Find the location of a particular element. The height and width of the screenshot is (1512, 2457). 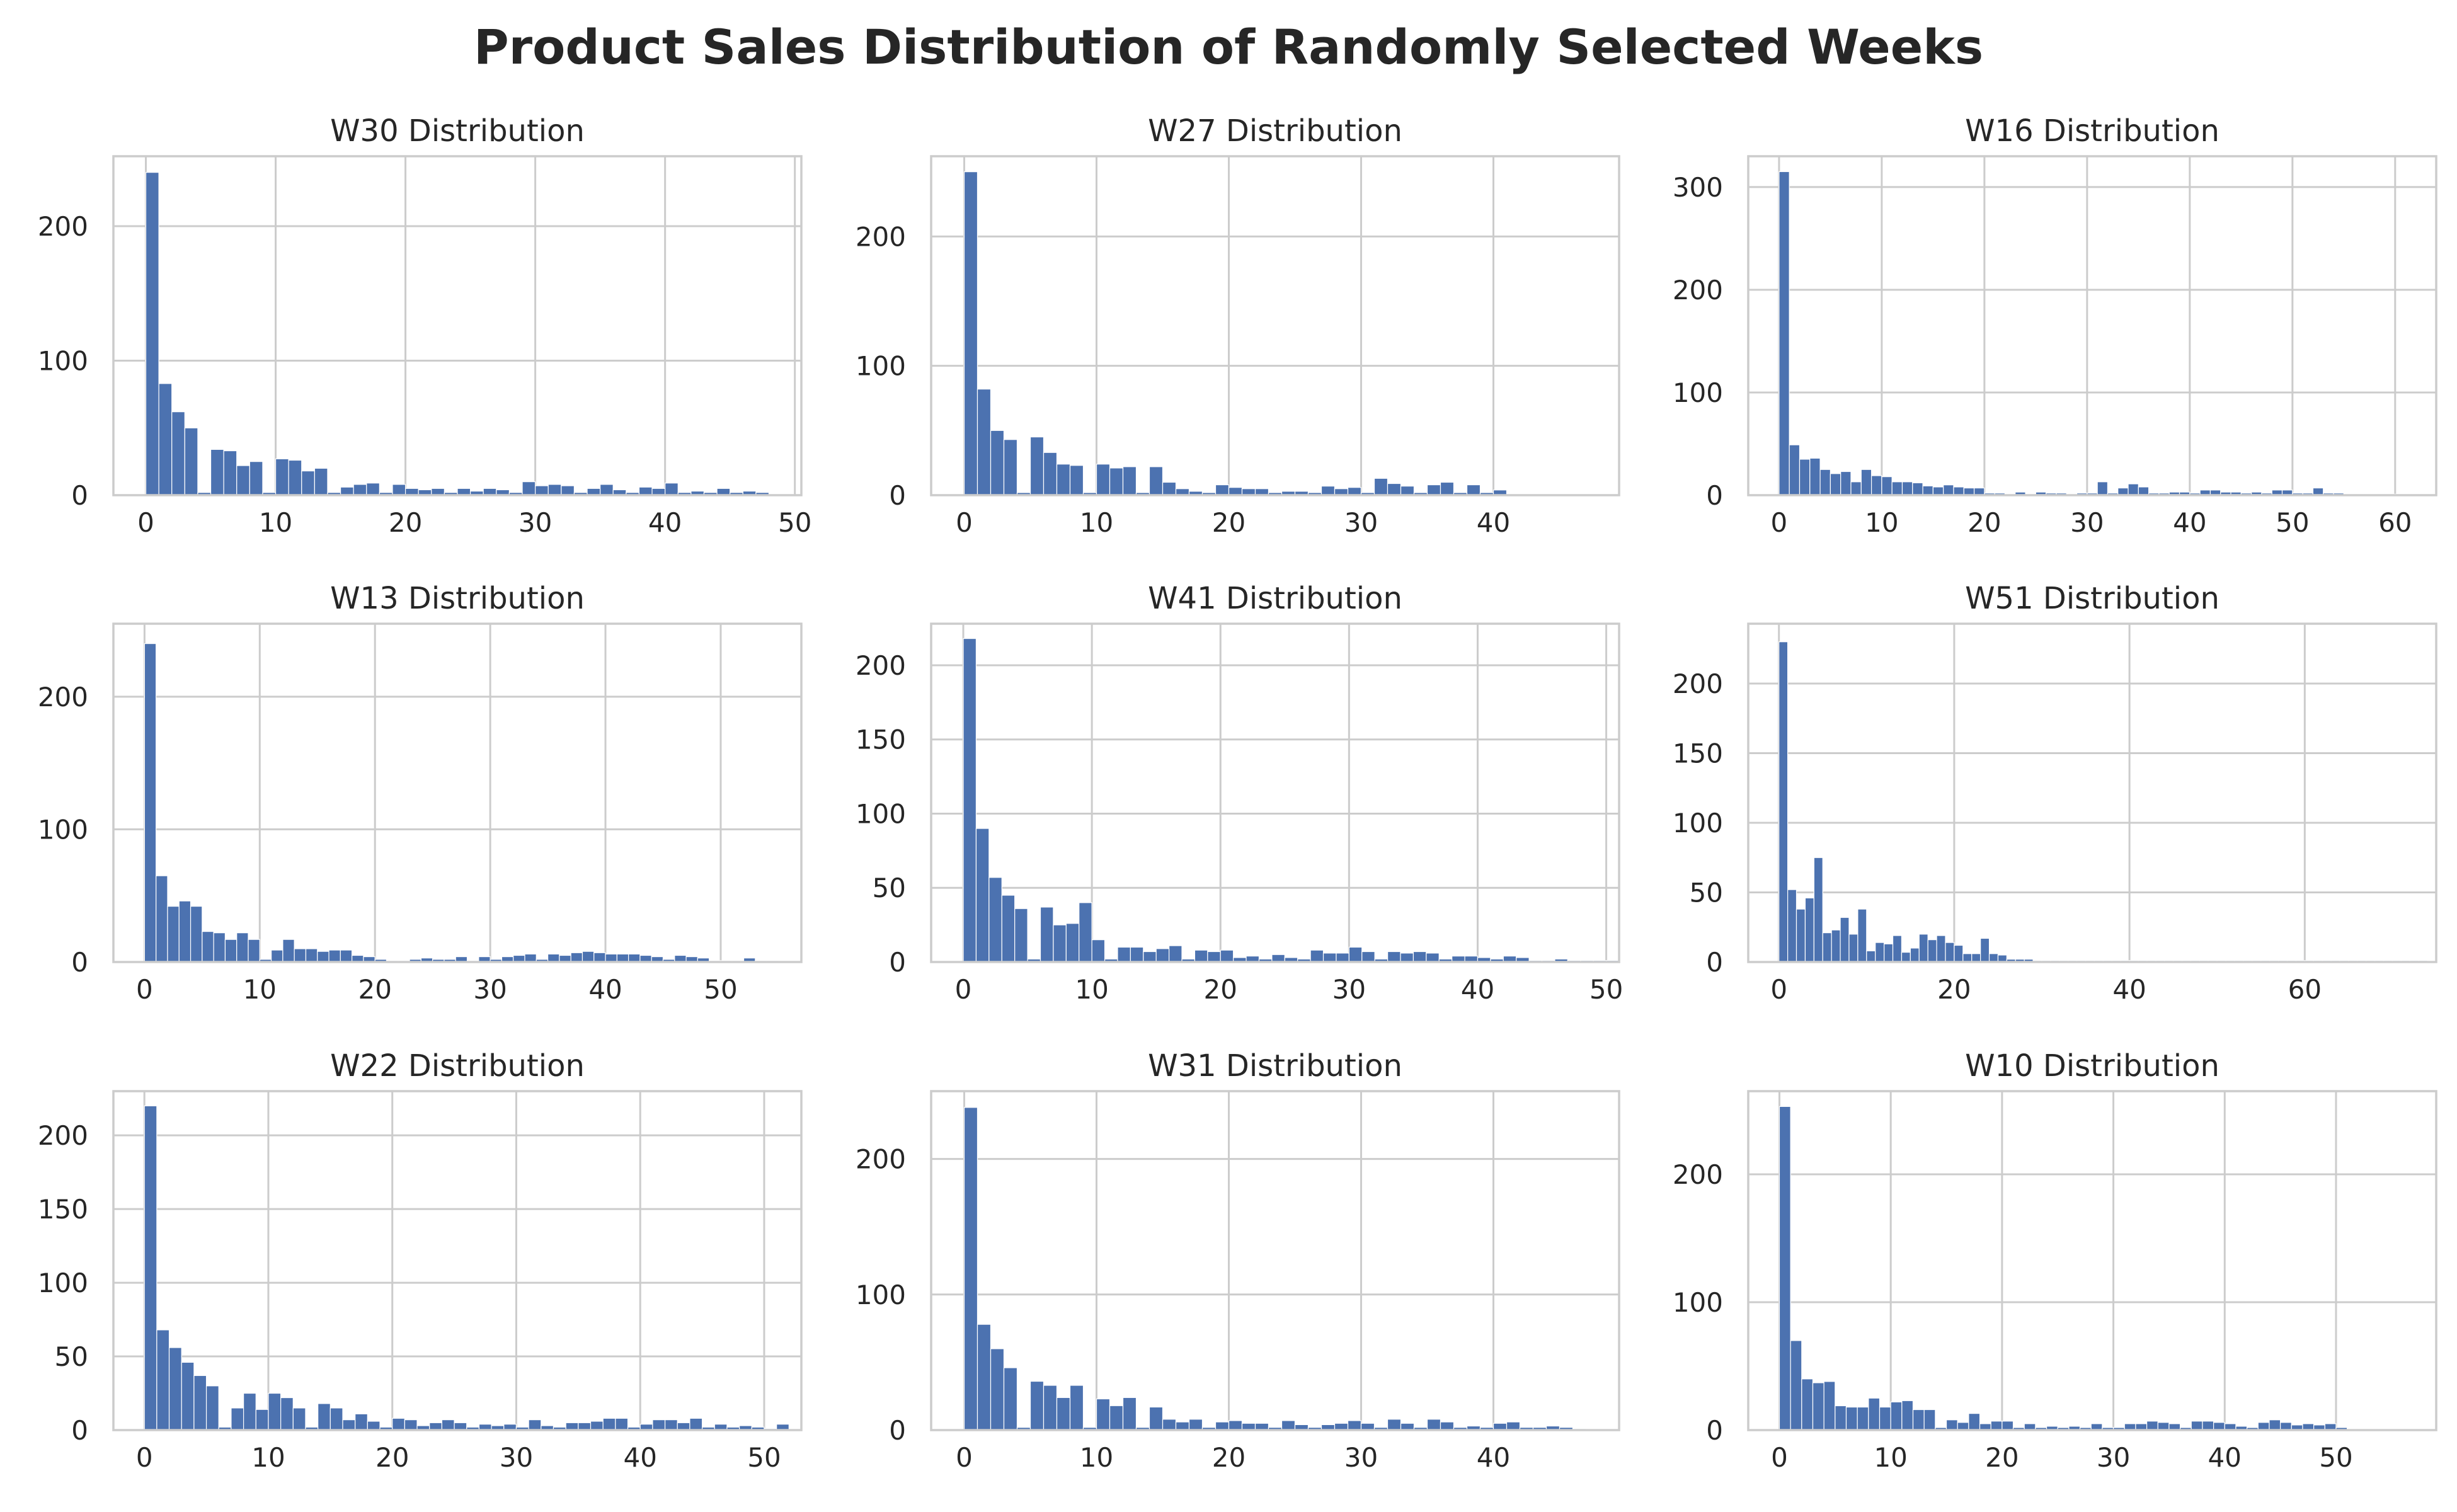

plot-frame is located at coordinates (457, 1260).